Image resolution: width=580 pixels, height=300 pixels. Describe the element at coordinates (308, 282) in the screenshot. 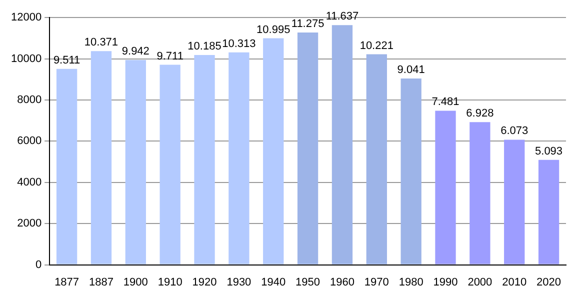

I see `x-tick-label: 1950` at that location.